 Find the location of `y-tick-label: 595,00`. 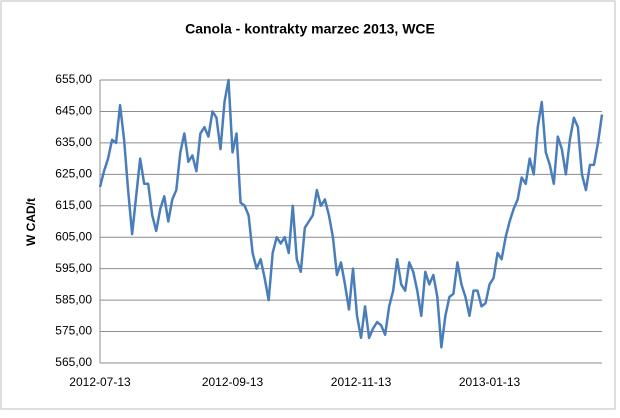

y-tick-label: 595,00 is located at coordinates (73, 268).